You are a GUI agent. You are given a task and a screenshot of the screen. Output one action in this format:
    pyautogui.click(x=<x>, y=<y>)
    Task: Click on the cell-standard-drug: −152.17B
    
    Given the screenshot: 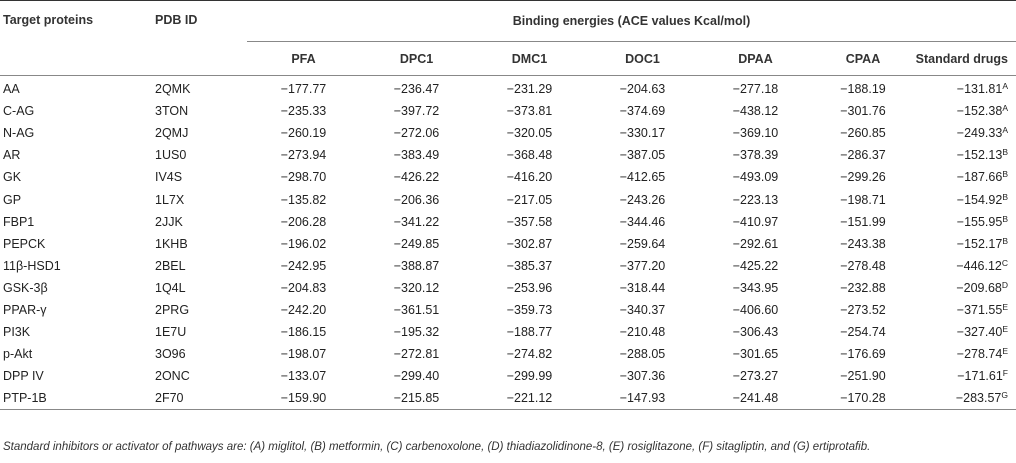 What is the action you would take?
    pyautogui.click(x=965, y=244)
    